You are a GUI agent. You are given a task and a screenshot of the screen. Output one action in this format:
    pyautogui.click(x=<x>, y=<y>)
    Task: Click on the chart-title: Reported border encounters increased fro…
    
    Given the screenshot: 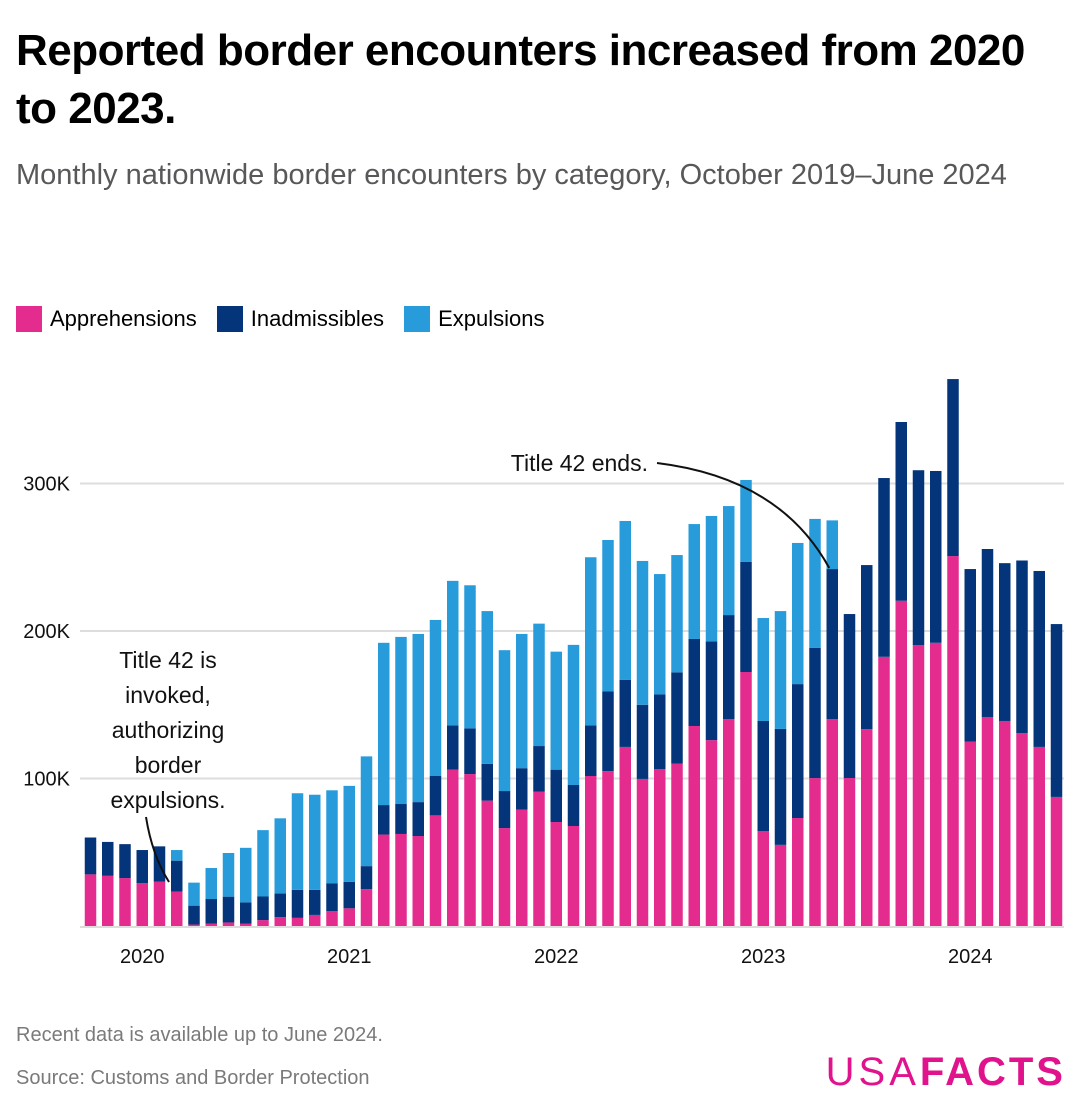 What is the action you would take?
    pyautogui.click(x=520, y=79)
    